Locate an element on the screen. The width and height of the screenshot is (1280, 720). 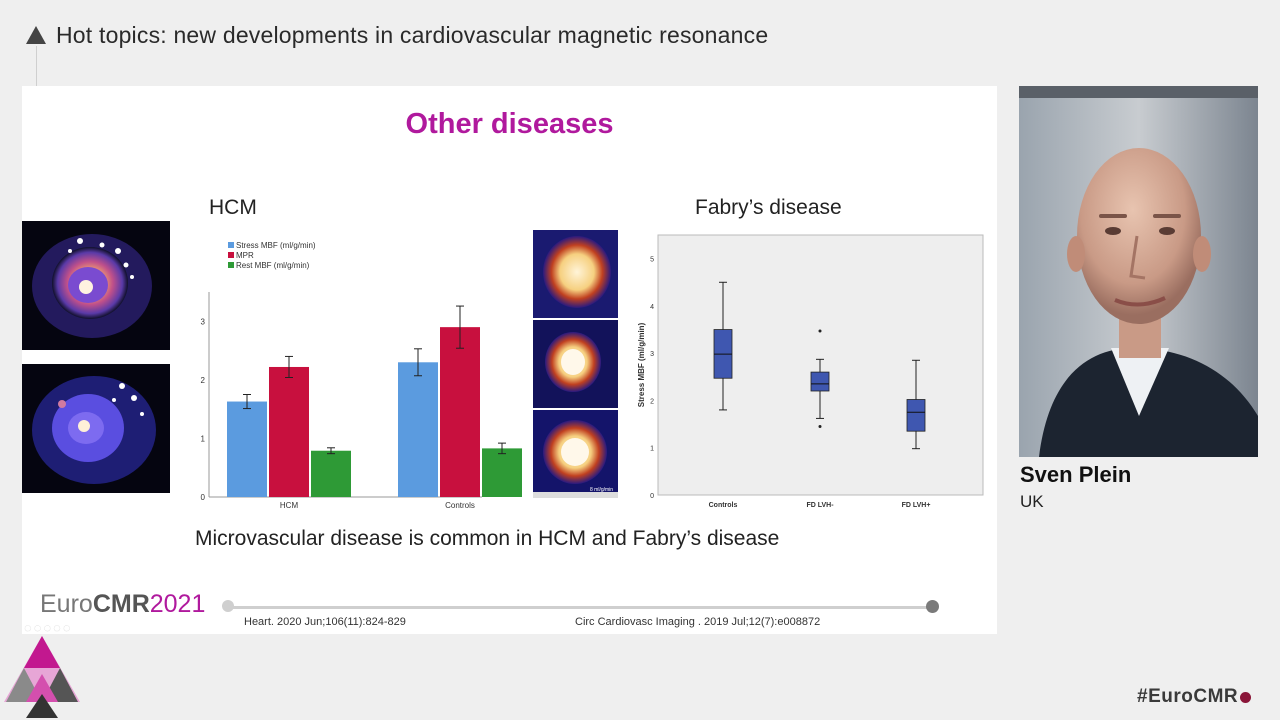
legend-label: Stress MBF (ml/g/min) is located at coordinates (276, 245).